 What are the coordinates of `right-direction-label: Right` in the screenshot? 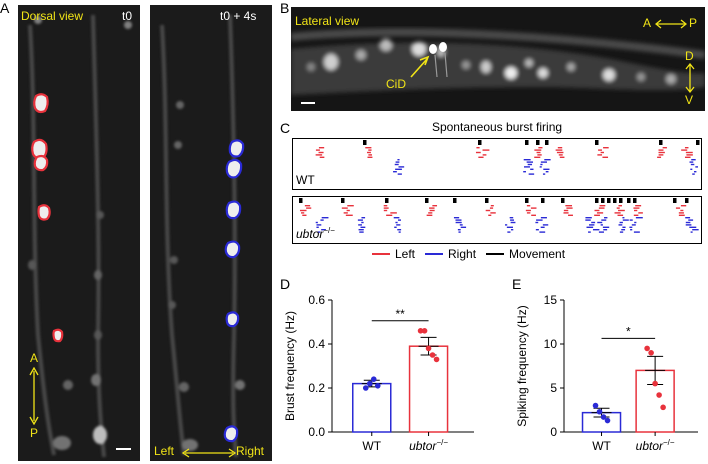 It's located at (250, 451).